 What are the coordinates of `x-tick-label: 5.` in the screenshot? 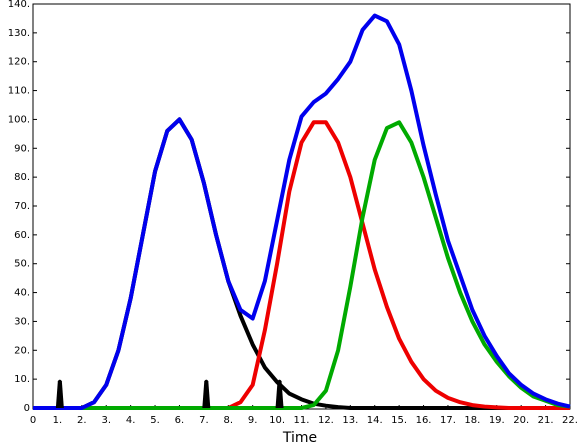 It's located at (155, 420).